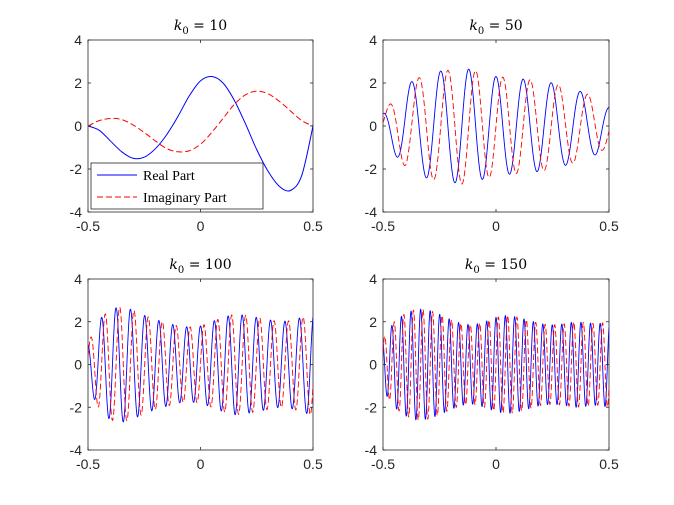 The width and height of the screenshot is (674, 505). I want to click on legend: Real Part Imaginary Part, so click(177, 186).